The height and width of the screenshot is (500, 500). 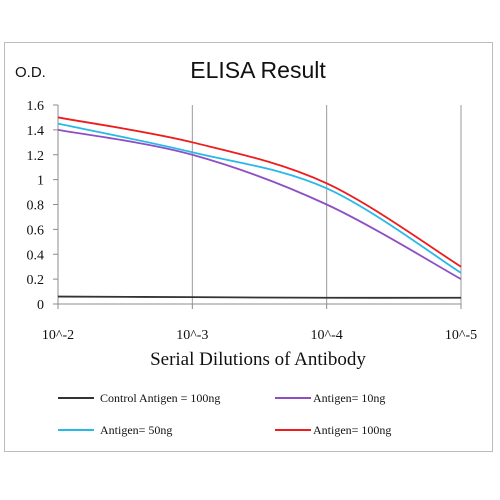 I want to click on x-tick-label: 10^-2, so click(x=58, y=335).